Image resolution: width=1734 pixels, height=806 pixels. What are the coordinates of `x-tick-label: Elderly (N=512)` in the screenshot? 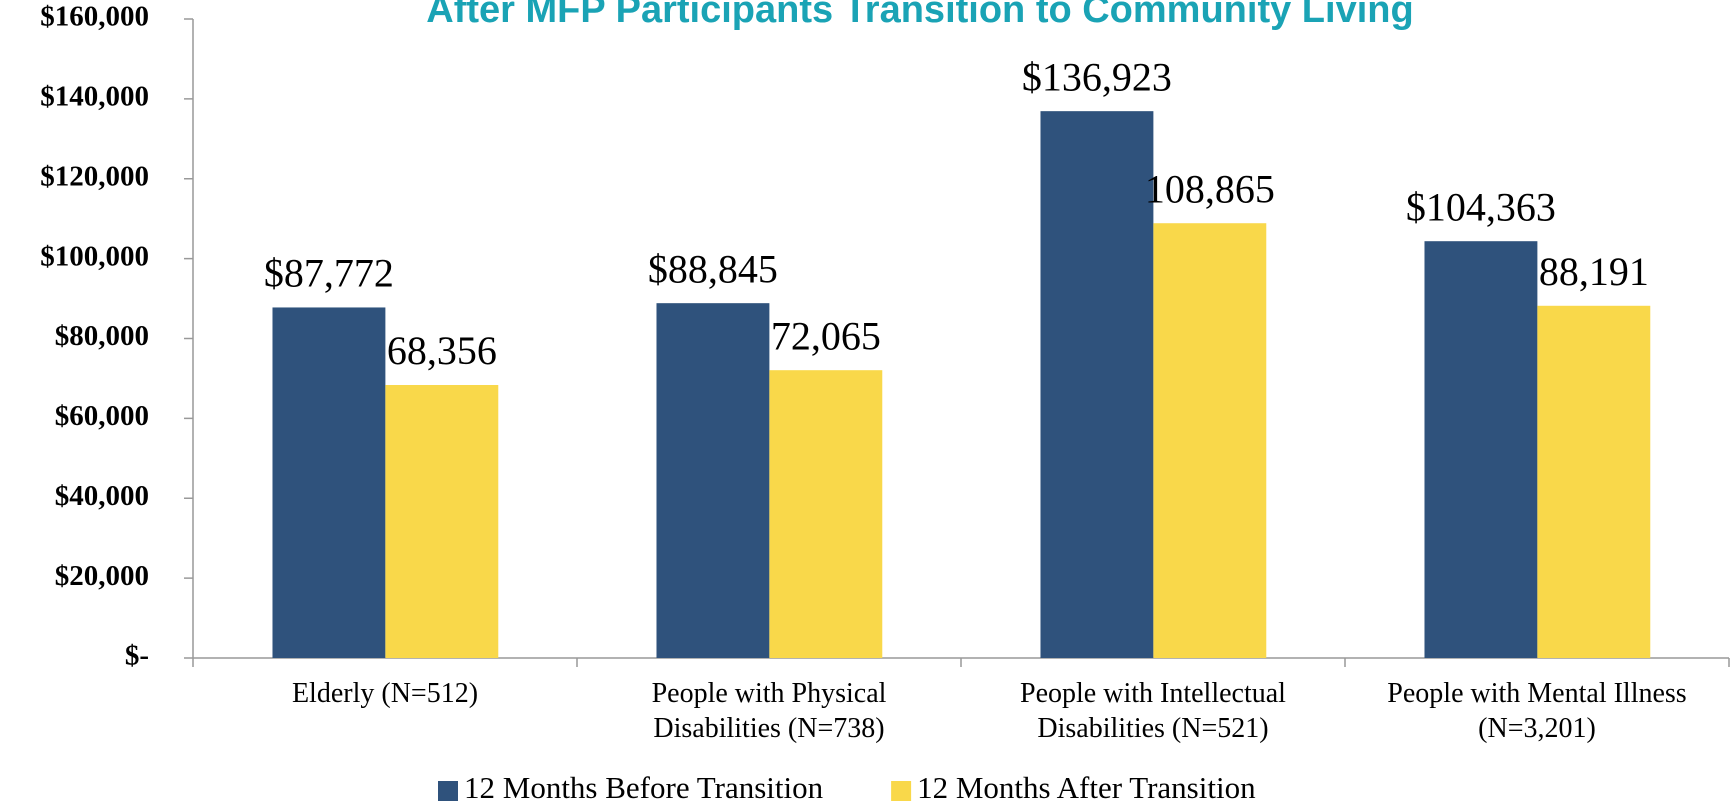 It's located at (385, 693).